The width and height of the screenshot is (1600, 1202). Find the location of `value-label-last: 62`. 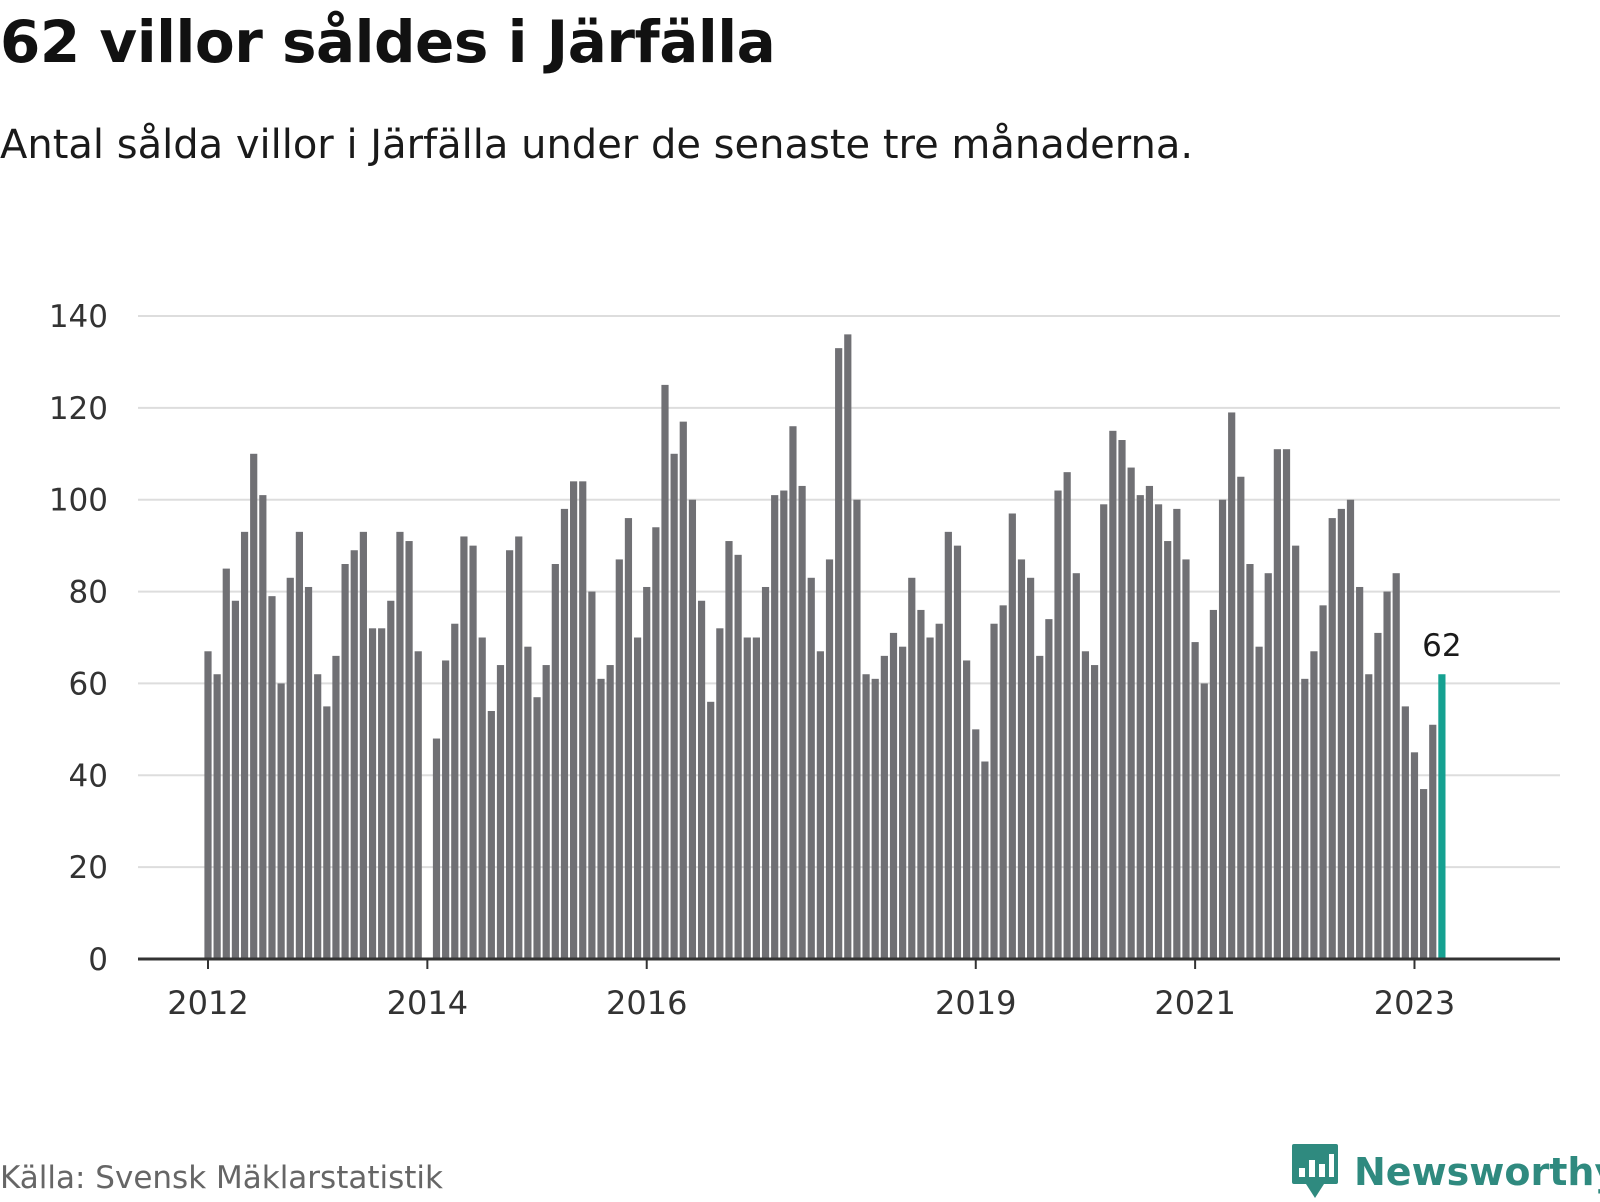

value-label-last: 62 is located at coordinates (1441, 646).